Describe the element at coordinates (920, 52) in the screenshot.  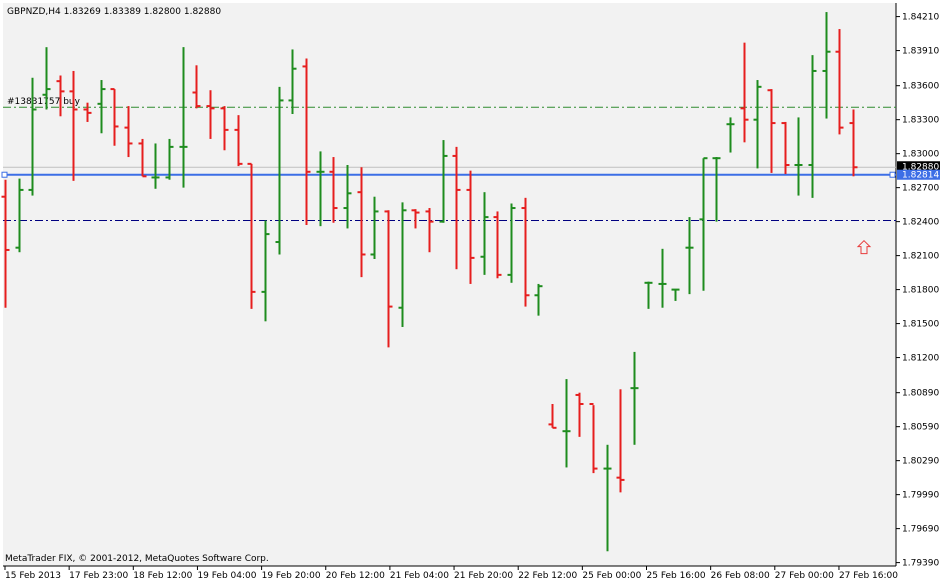
I see `y-tick-label: 1.83910` at that location.